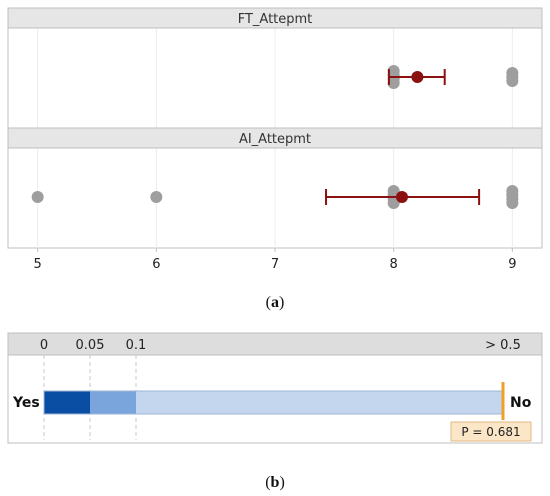 The width and height of the screenshot is (550, 496). I want to click on bar-segment-moderate, so click(113, 402).